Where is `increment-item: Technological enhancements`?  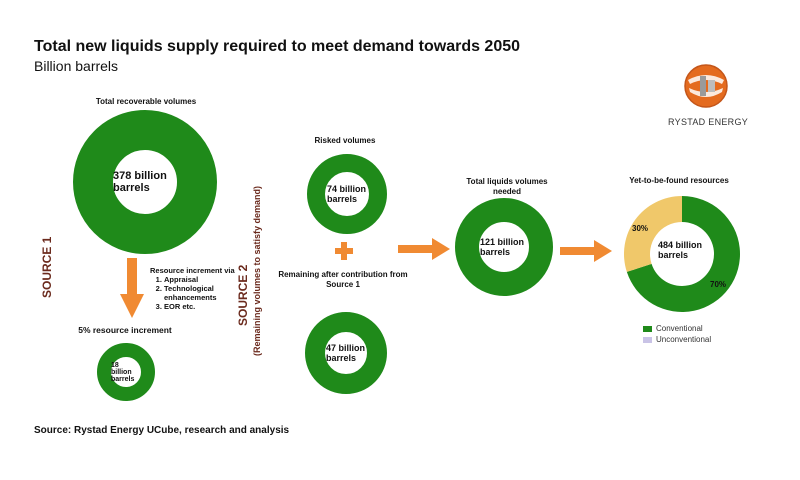 increment-item: Technological enhancements is located at coordinates (212, 293).